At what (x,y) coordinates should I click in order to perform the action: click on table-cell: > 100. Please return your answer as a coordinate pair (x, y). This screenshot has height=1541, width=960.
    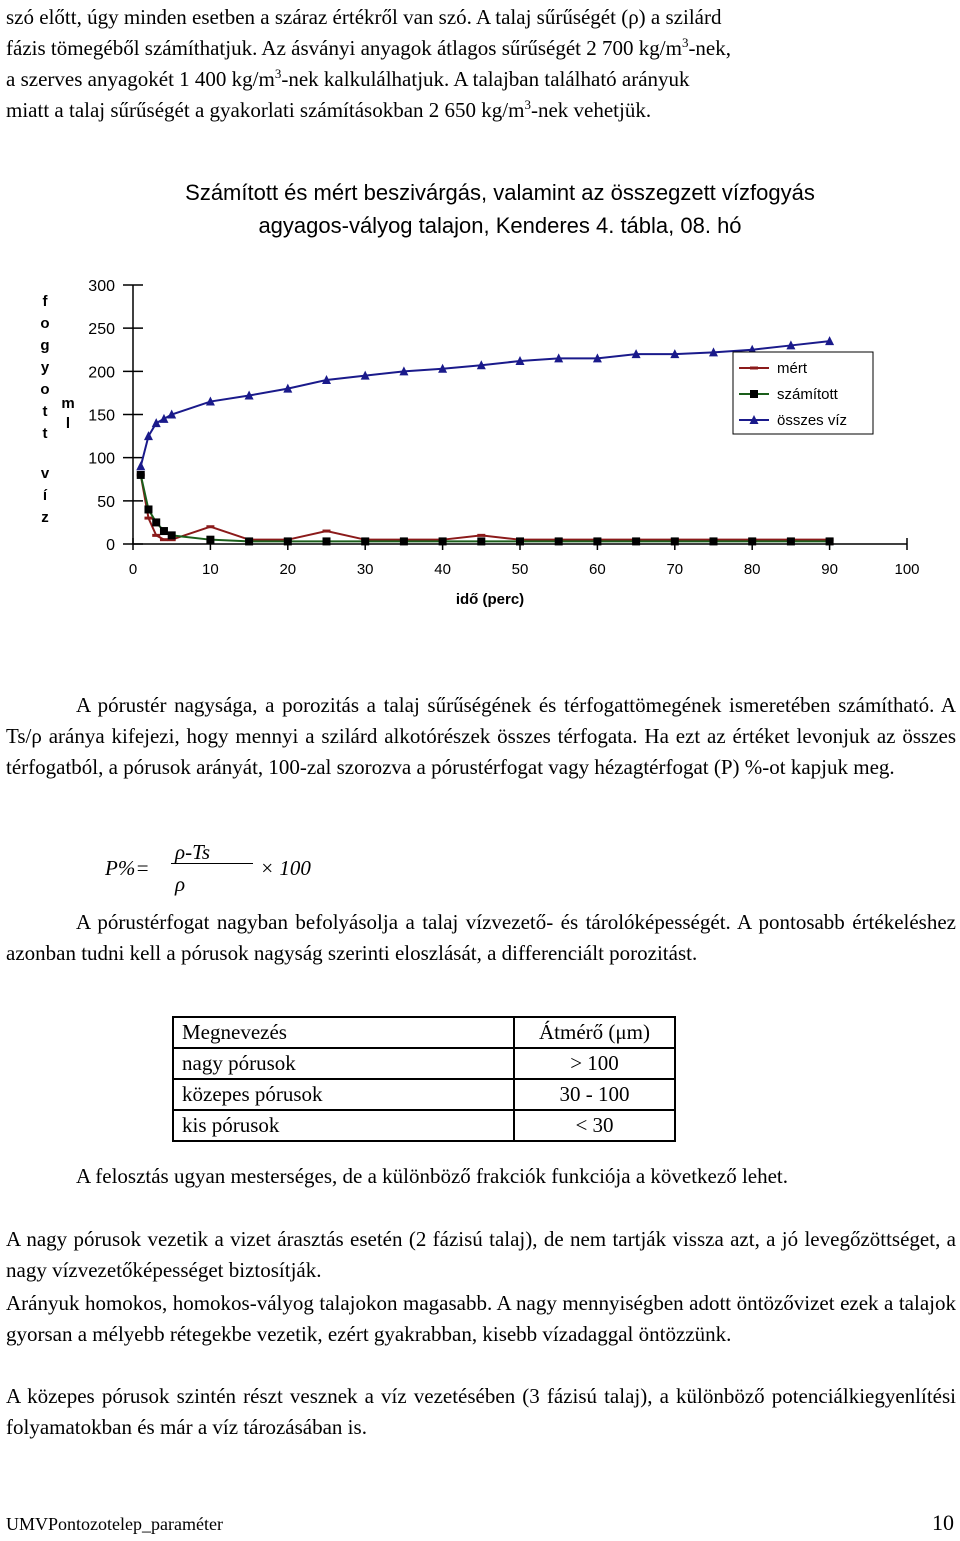
    Looking at the image, I should click on (594, 1063).